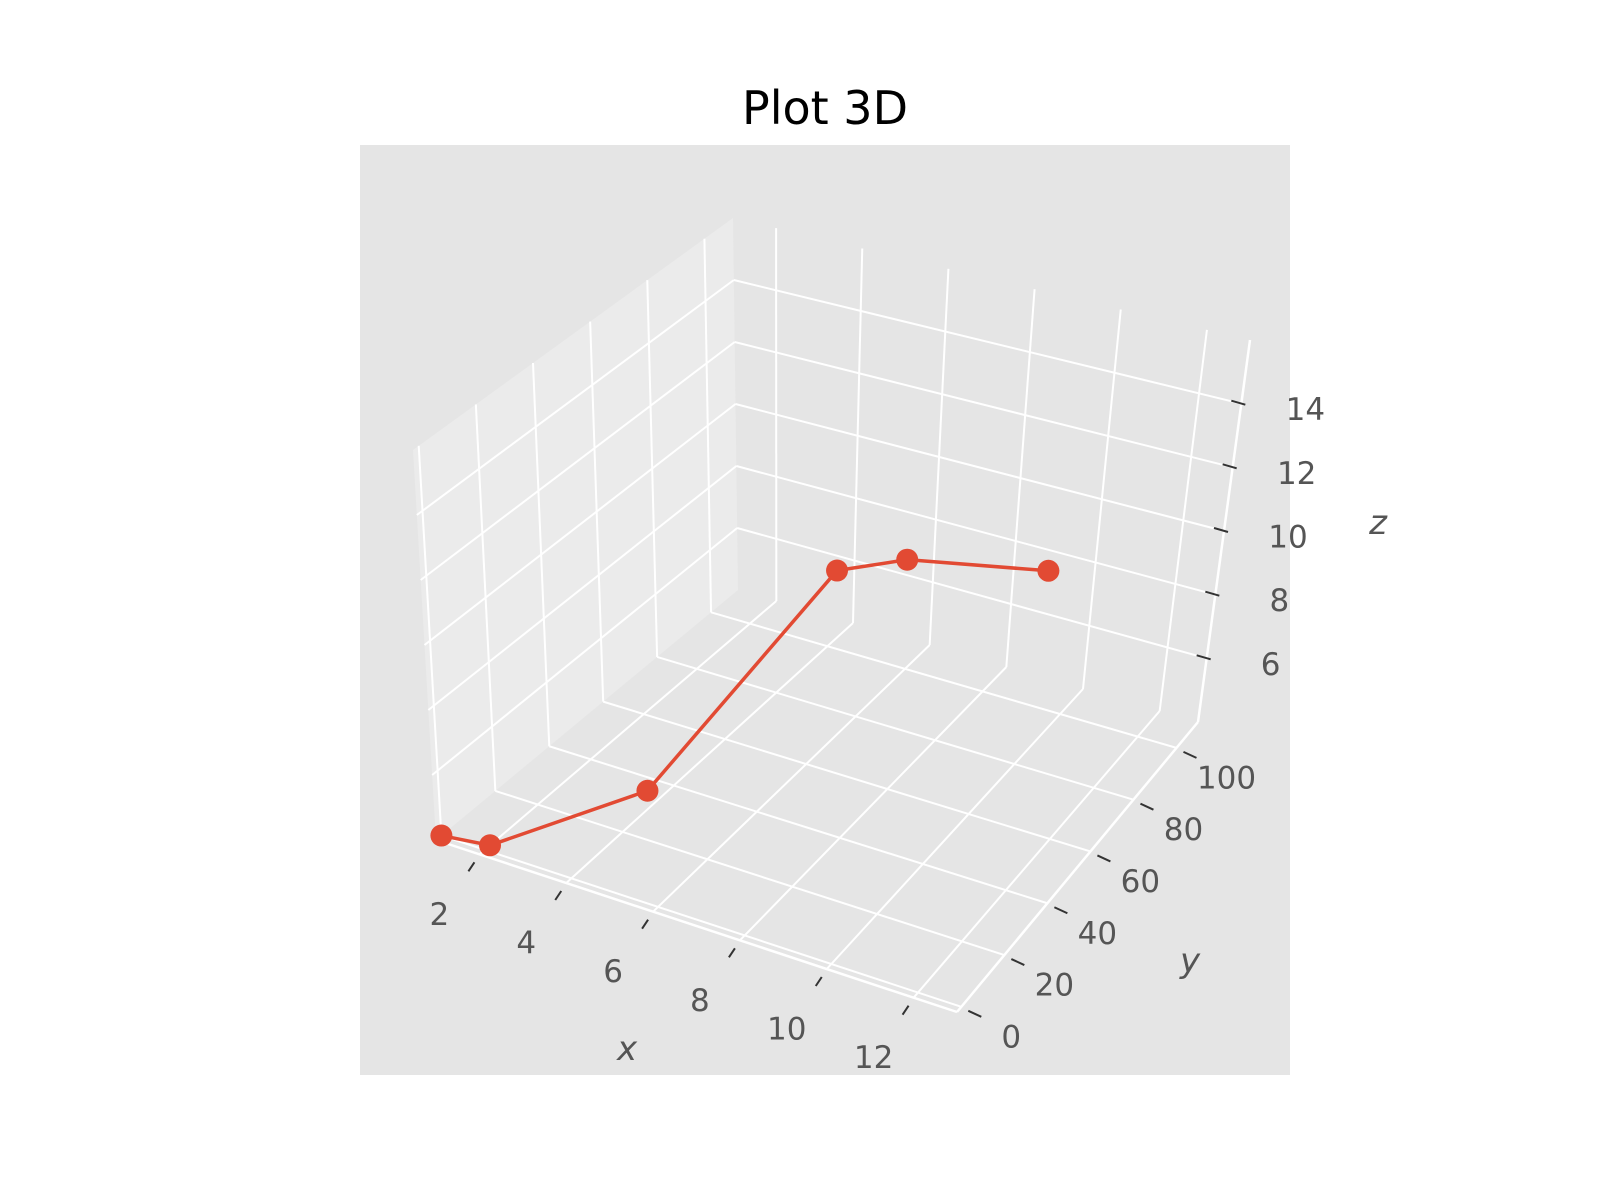 The image size is (1600, 1200). What do you see at coordinates (1378, 523) in the screenshot?
I see `z-axis-label: z` at bounding box center [1378, 523].